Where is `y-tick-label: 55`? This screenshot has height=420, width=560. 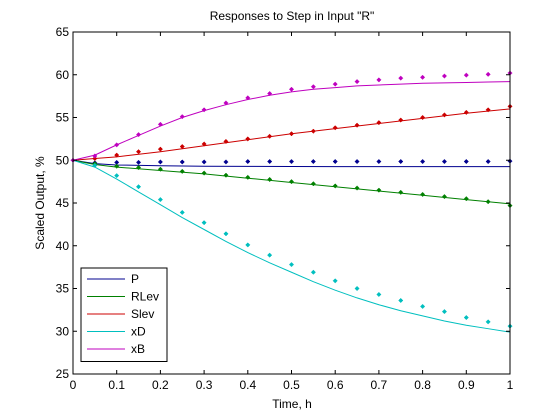
y-tick-label: 55 is located at coordinates (63, 118).